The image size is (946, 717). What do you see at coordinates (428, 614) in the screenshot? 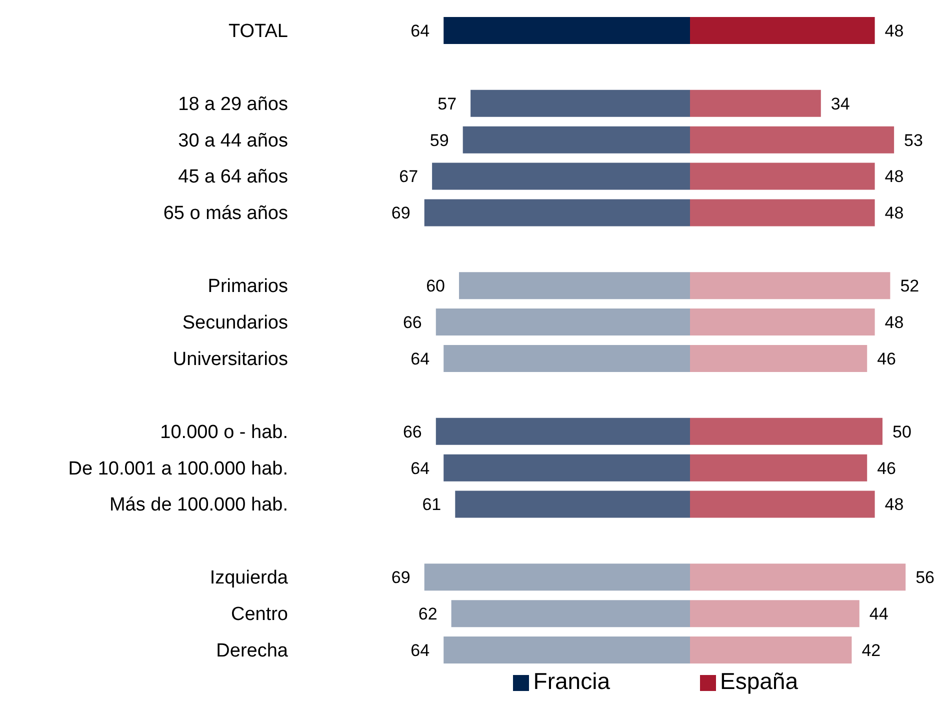
I see `data-label: 62` at bounding box center [428, 614].